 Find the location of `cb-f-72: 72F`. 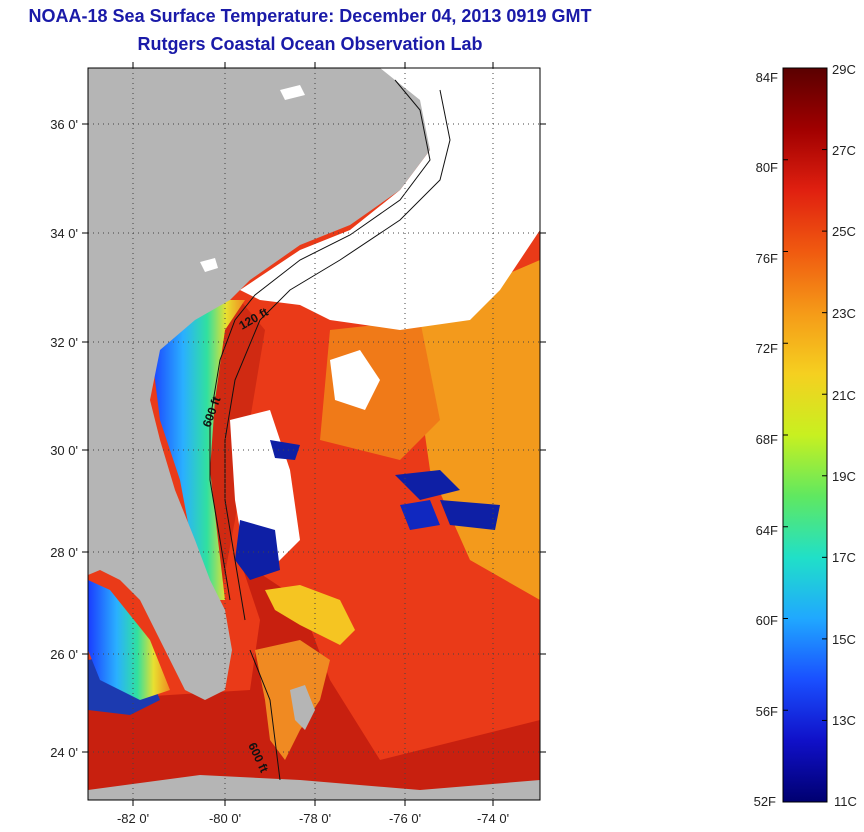

cb-f-72: 72F is located at coordinates (767, 348).